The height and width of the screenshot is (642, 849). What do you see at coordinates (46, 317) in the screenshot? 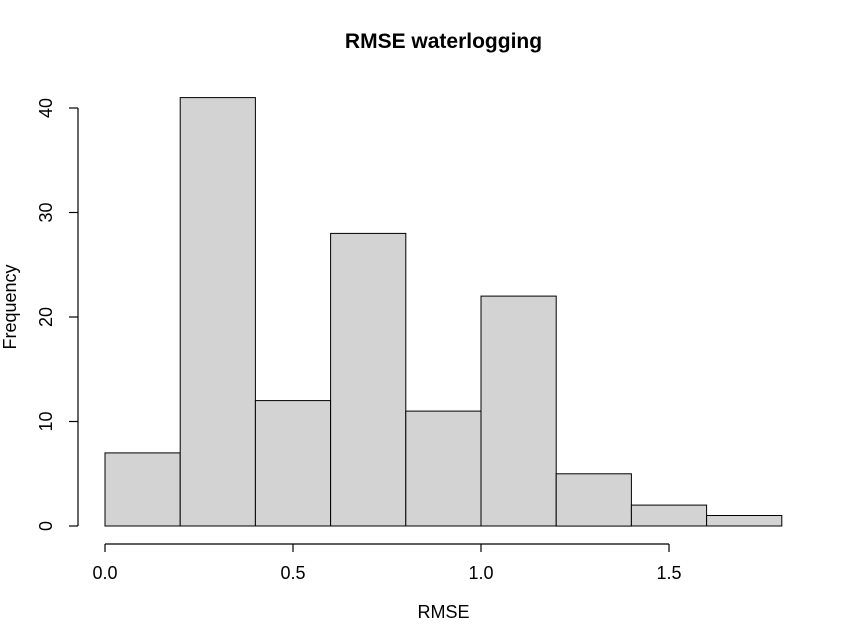
I see `y-tick-label: 20` at bounding box center [46, 317].